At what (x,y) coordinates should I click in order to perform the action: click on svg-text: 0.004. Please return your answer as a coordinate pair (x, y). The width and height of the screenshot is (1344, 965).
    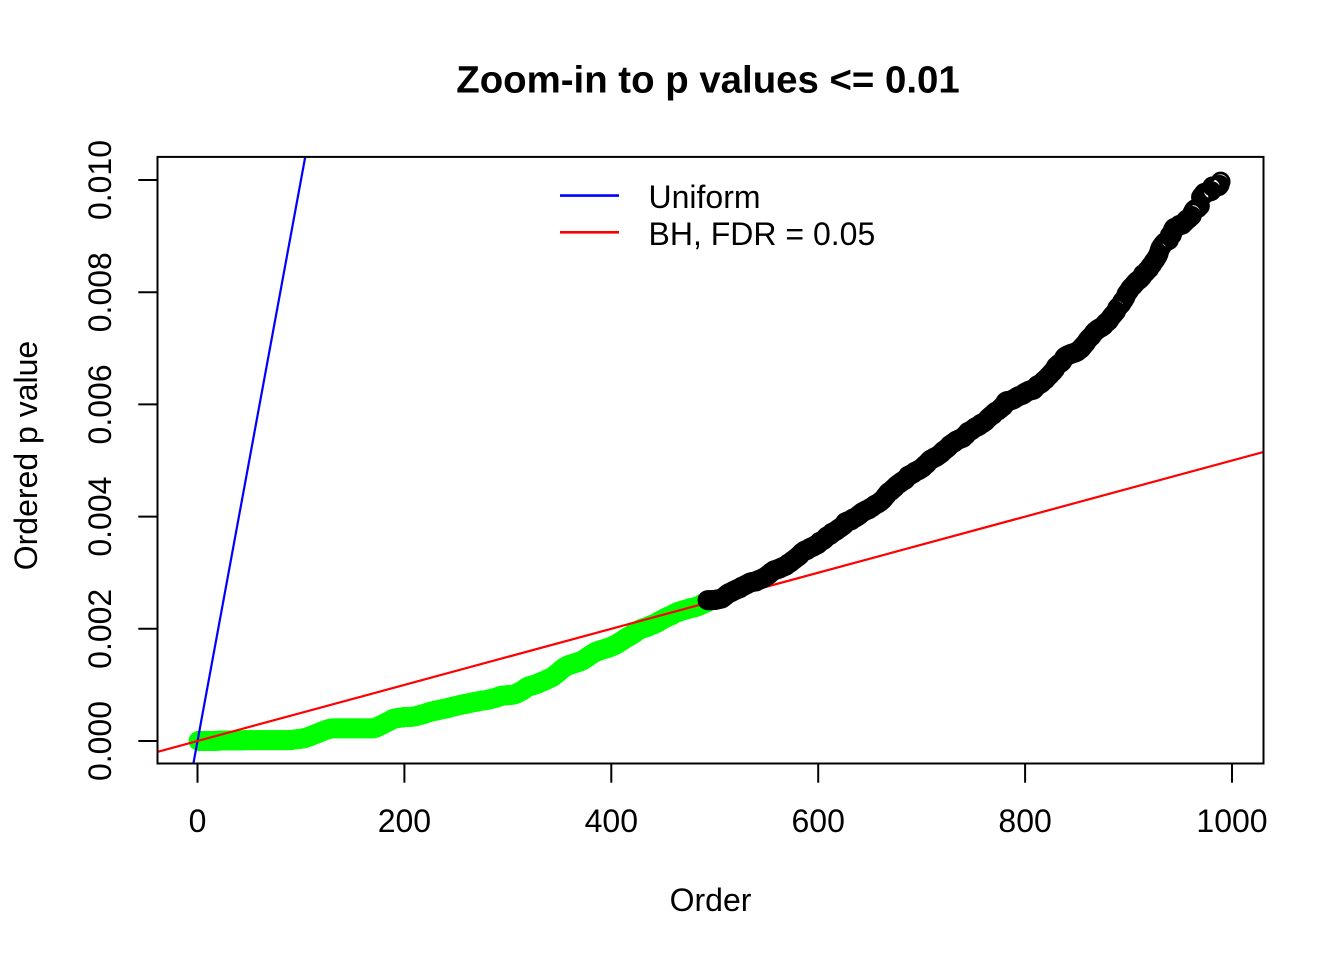
    Looking at the image, I should click on (100, 517).